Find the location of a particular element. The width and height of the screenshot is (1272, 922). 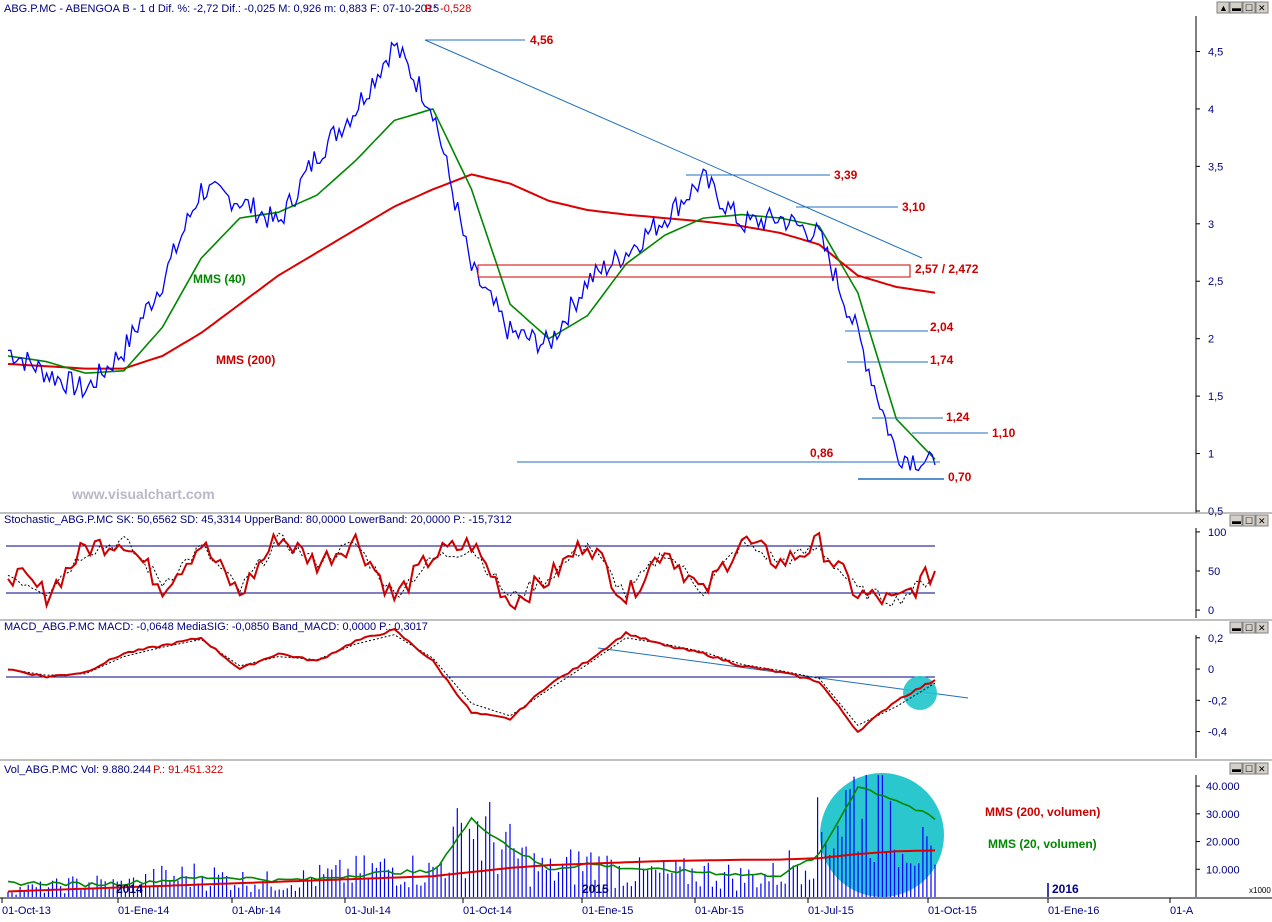

main-ytick-label: 4,5 is located at coordinates (1215, 52).